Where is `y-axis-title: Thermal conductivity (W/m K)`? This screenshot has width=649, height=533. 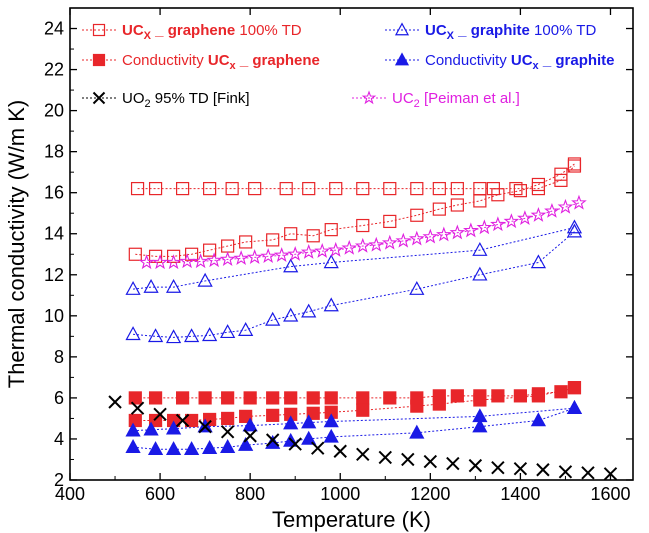
y-axis-title: Thermal conductivity (W/m K) is located at coordinates (16, 244).